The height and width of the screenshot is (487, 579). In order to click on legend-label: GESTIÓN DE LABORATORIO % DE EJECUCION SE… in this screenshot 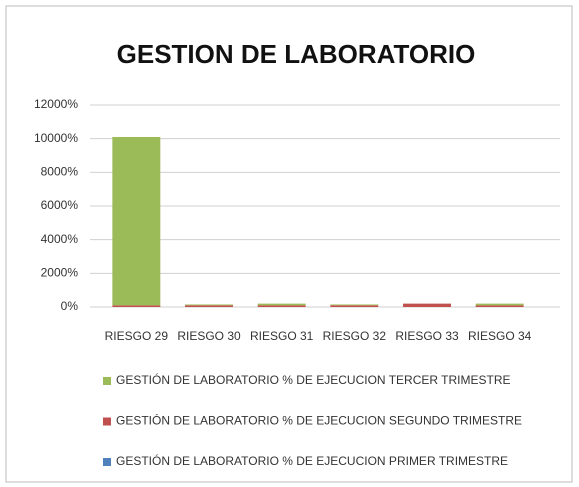, I will do `click(319, 420)`.